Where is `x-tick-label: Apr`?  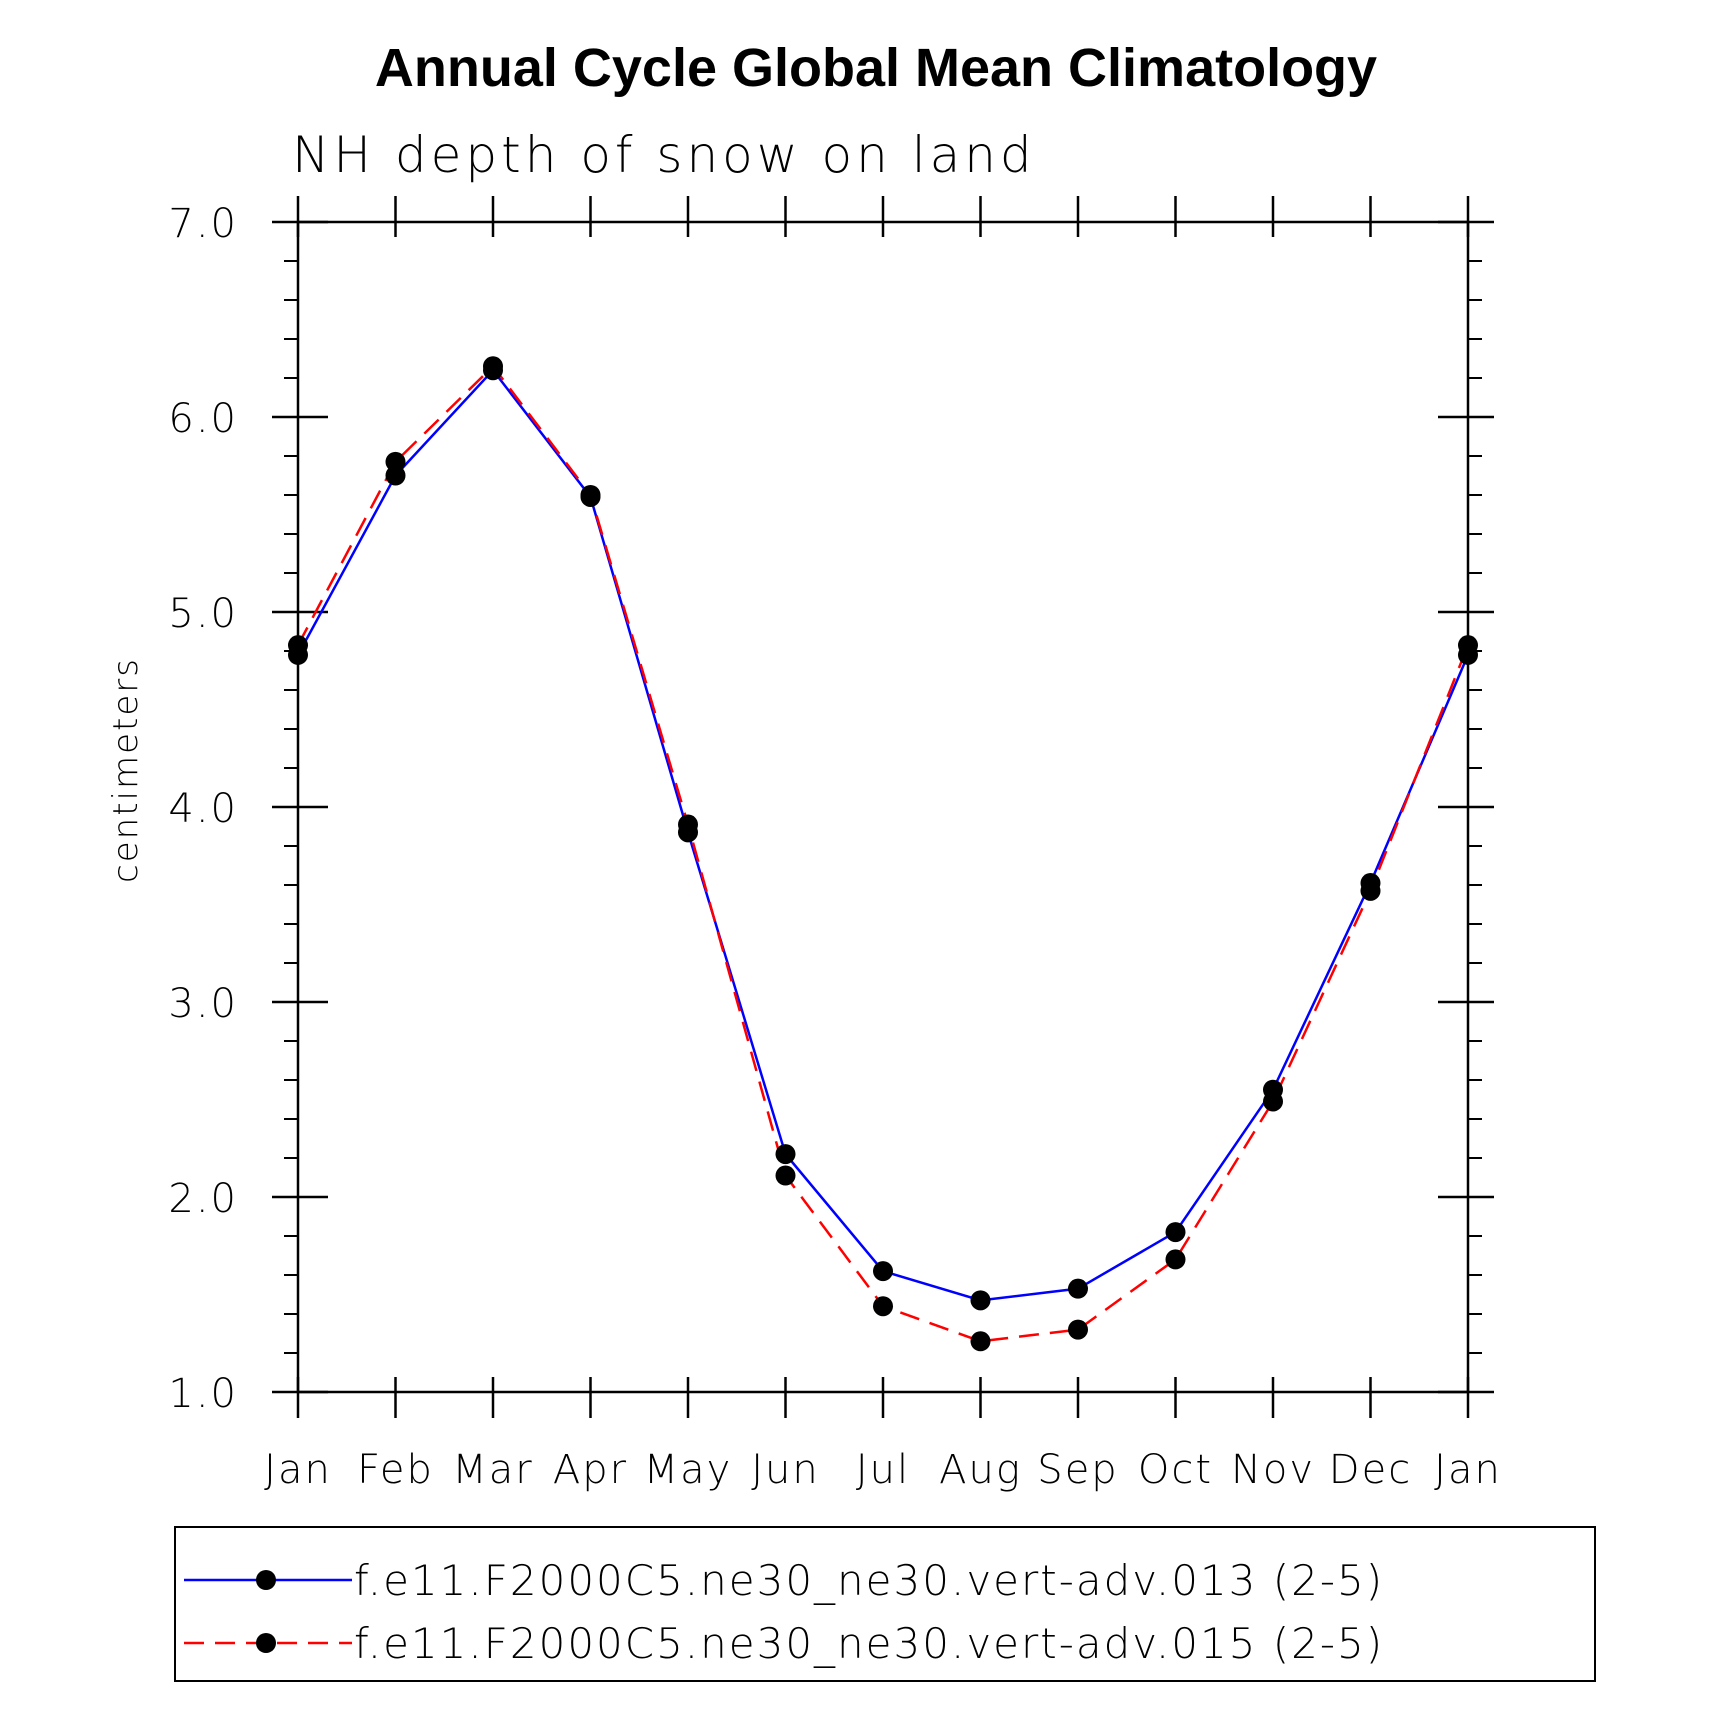
x-tick-label: Apr is located at coordinates (590, 1470).